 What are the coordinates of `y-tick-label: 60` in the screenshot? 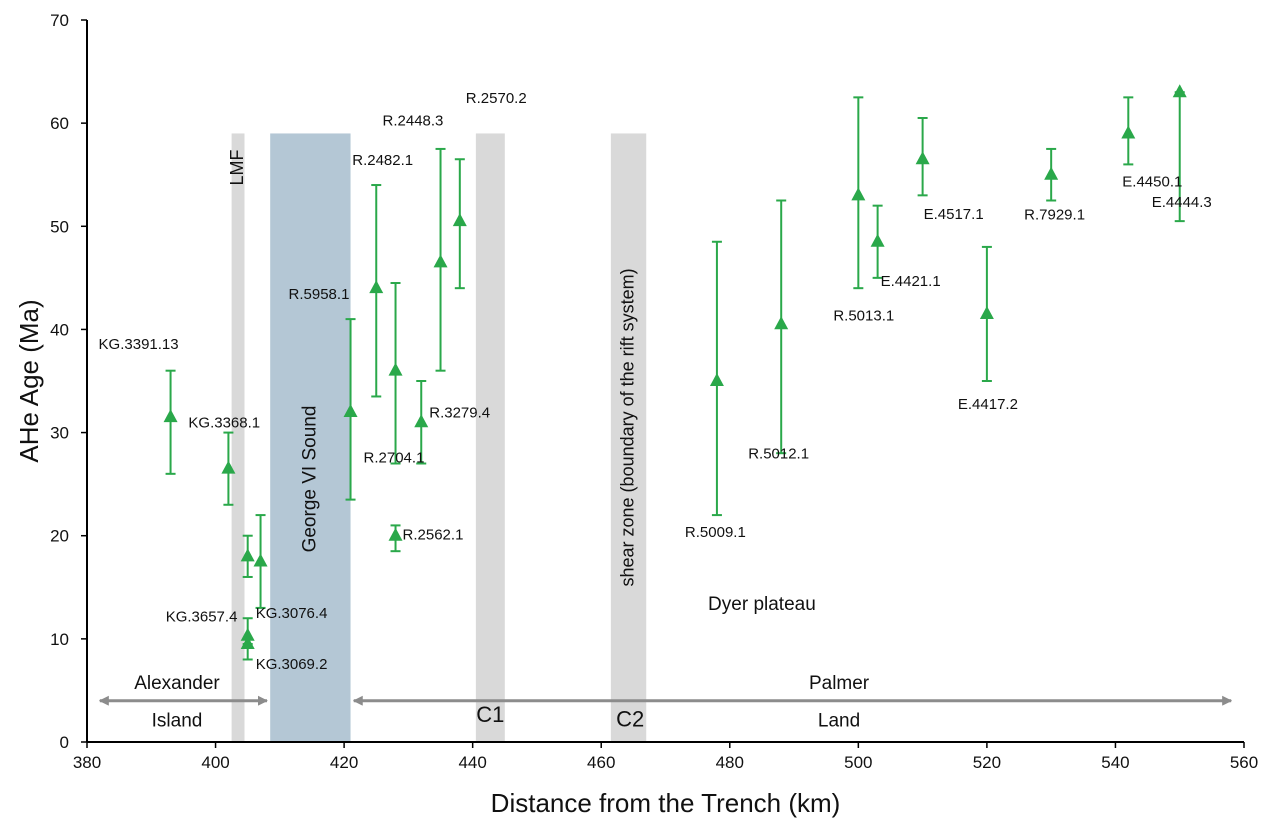 It's located at (59, 123).